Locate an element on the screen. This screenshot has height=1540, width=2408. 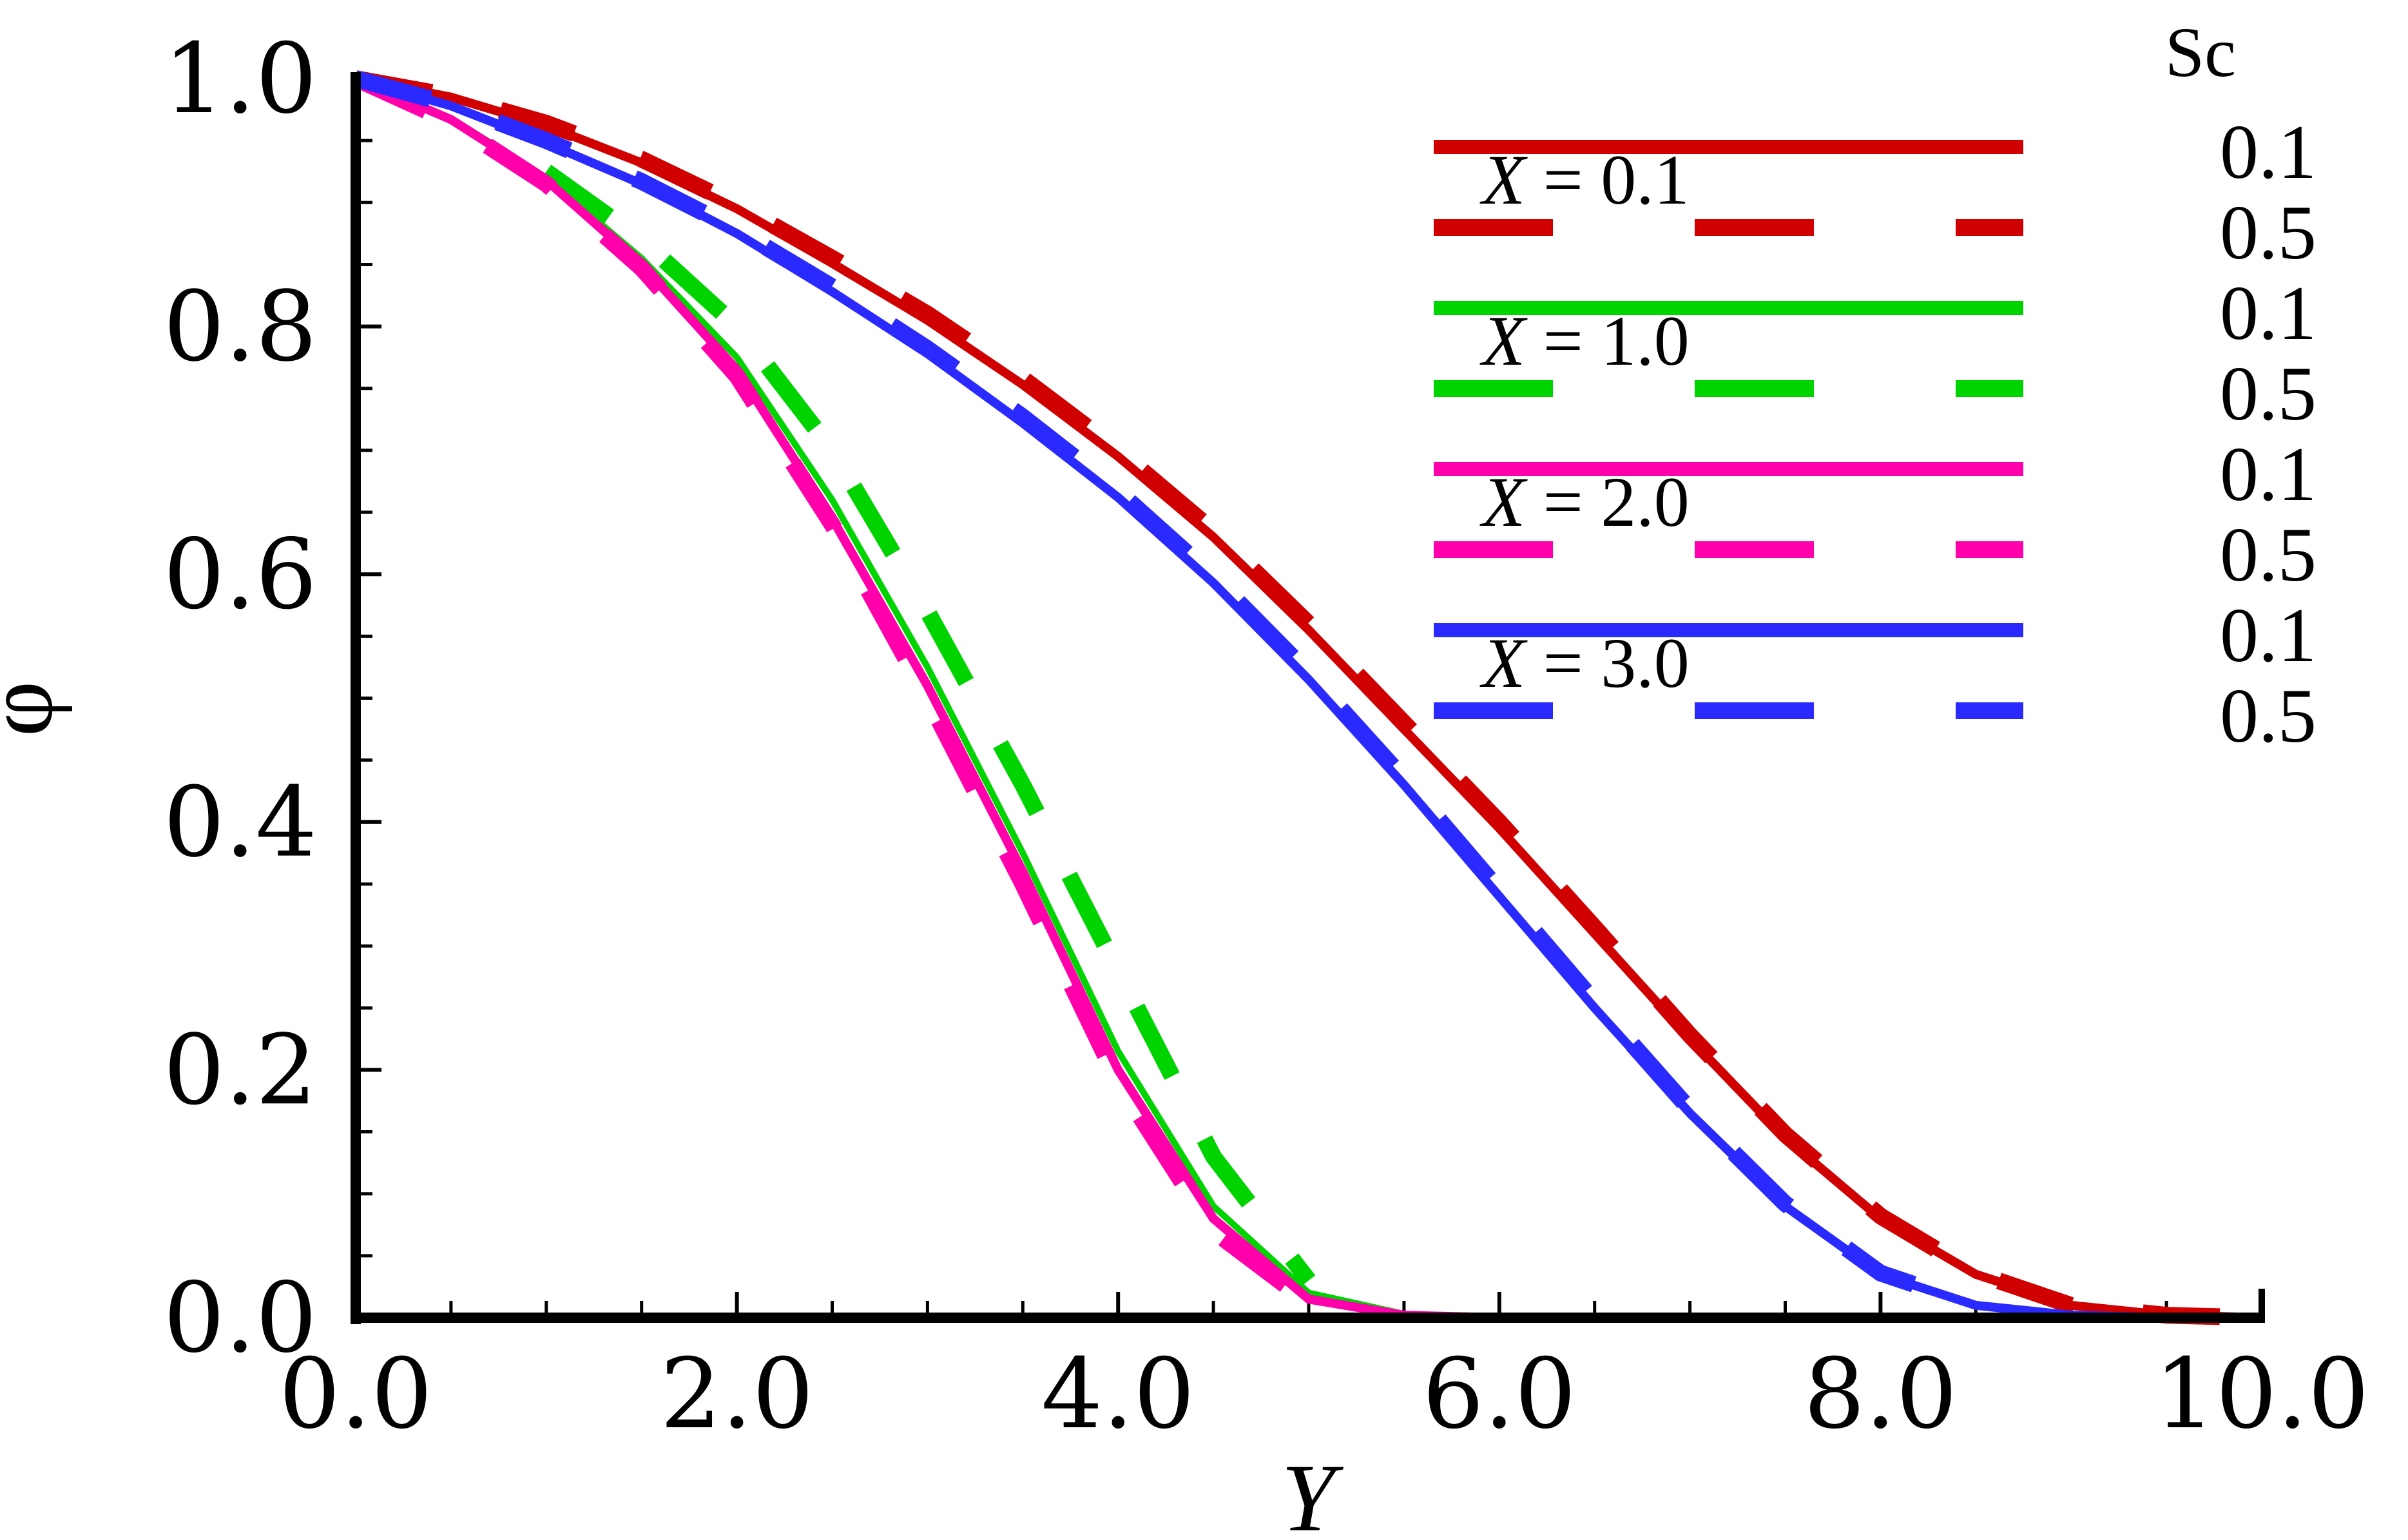
legend-group-label: X = 2.0 is located at coordinates (1584, 502).